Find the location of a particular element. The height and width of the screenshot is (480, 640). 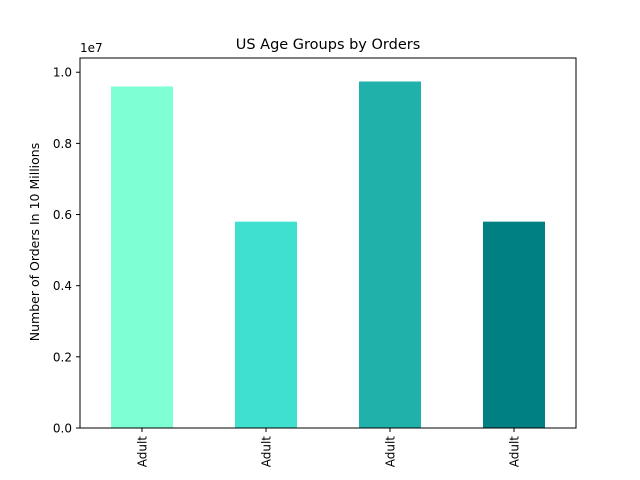

y-axis-label: Number of Orders In 10 Millions is located at coordinates (34, 242).